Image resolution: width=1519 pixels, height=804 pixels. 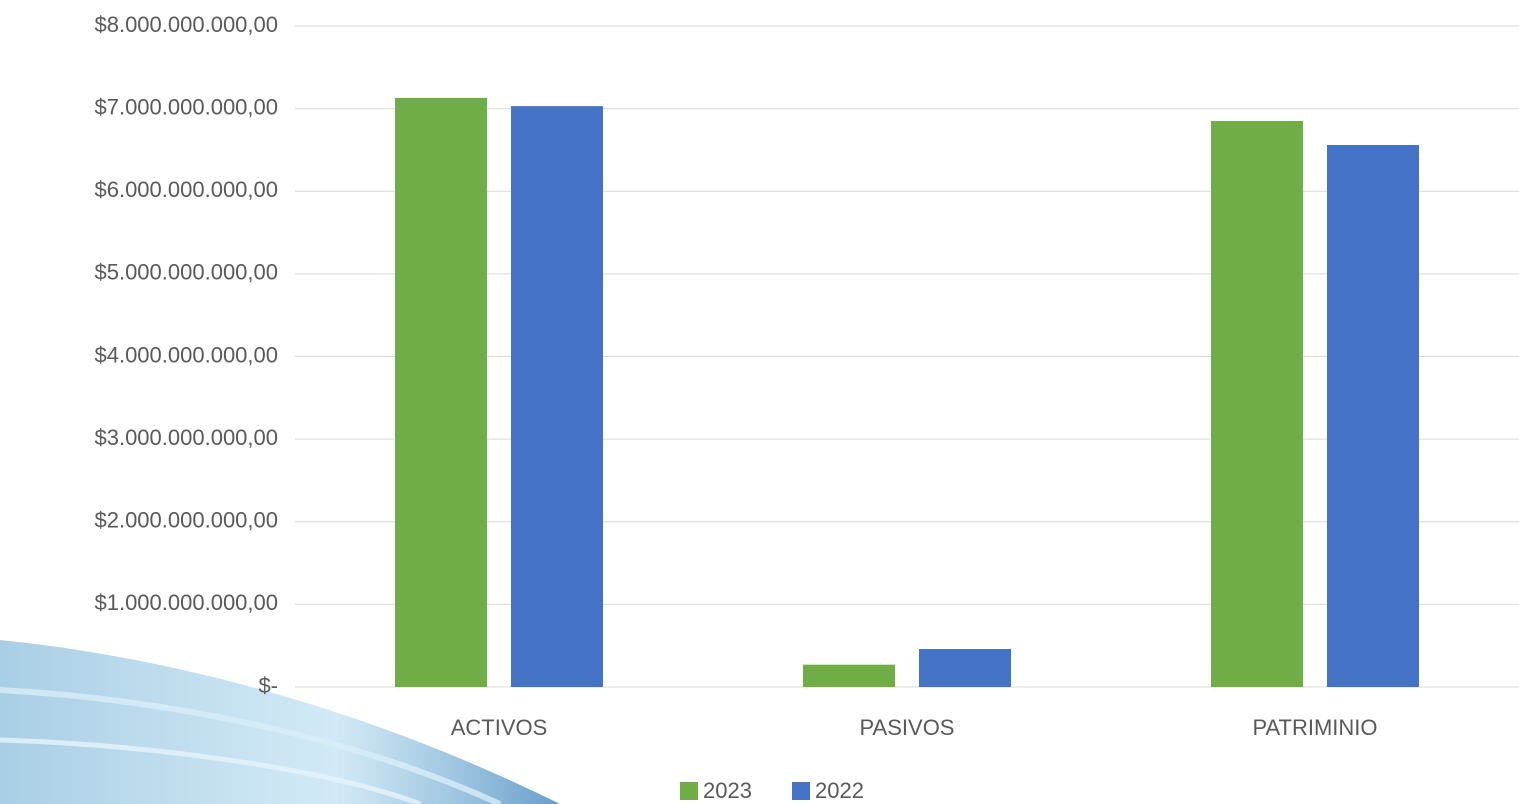 I want to click on x-tick-label: PASIVOS, so click(x=907, y=727).